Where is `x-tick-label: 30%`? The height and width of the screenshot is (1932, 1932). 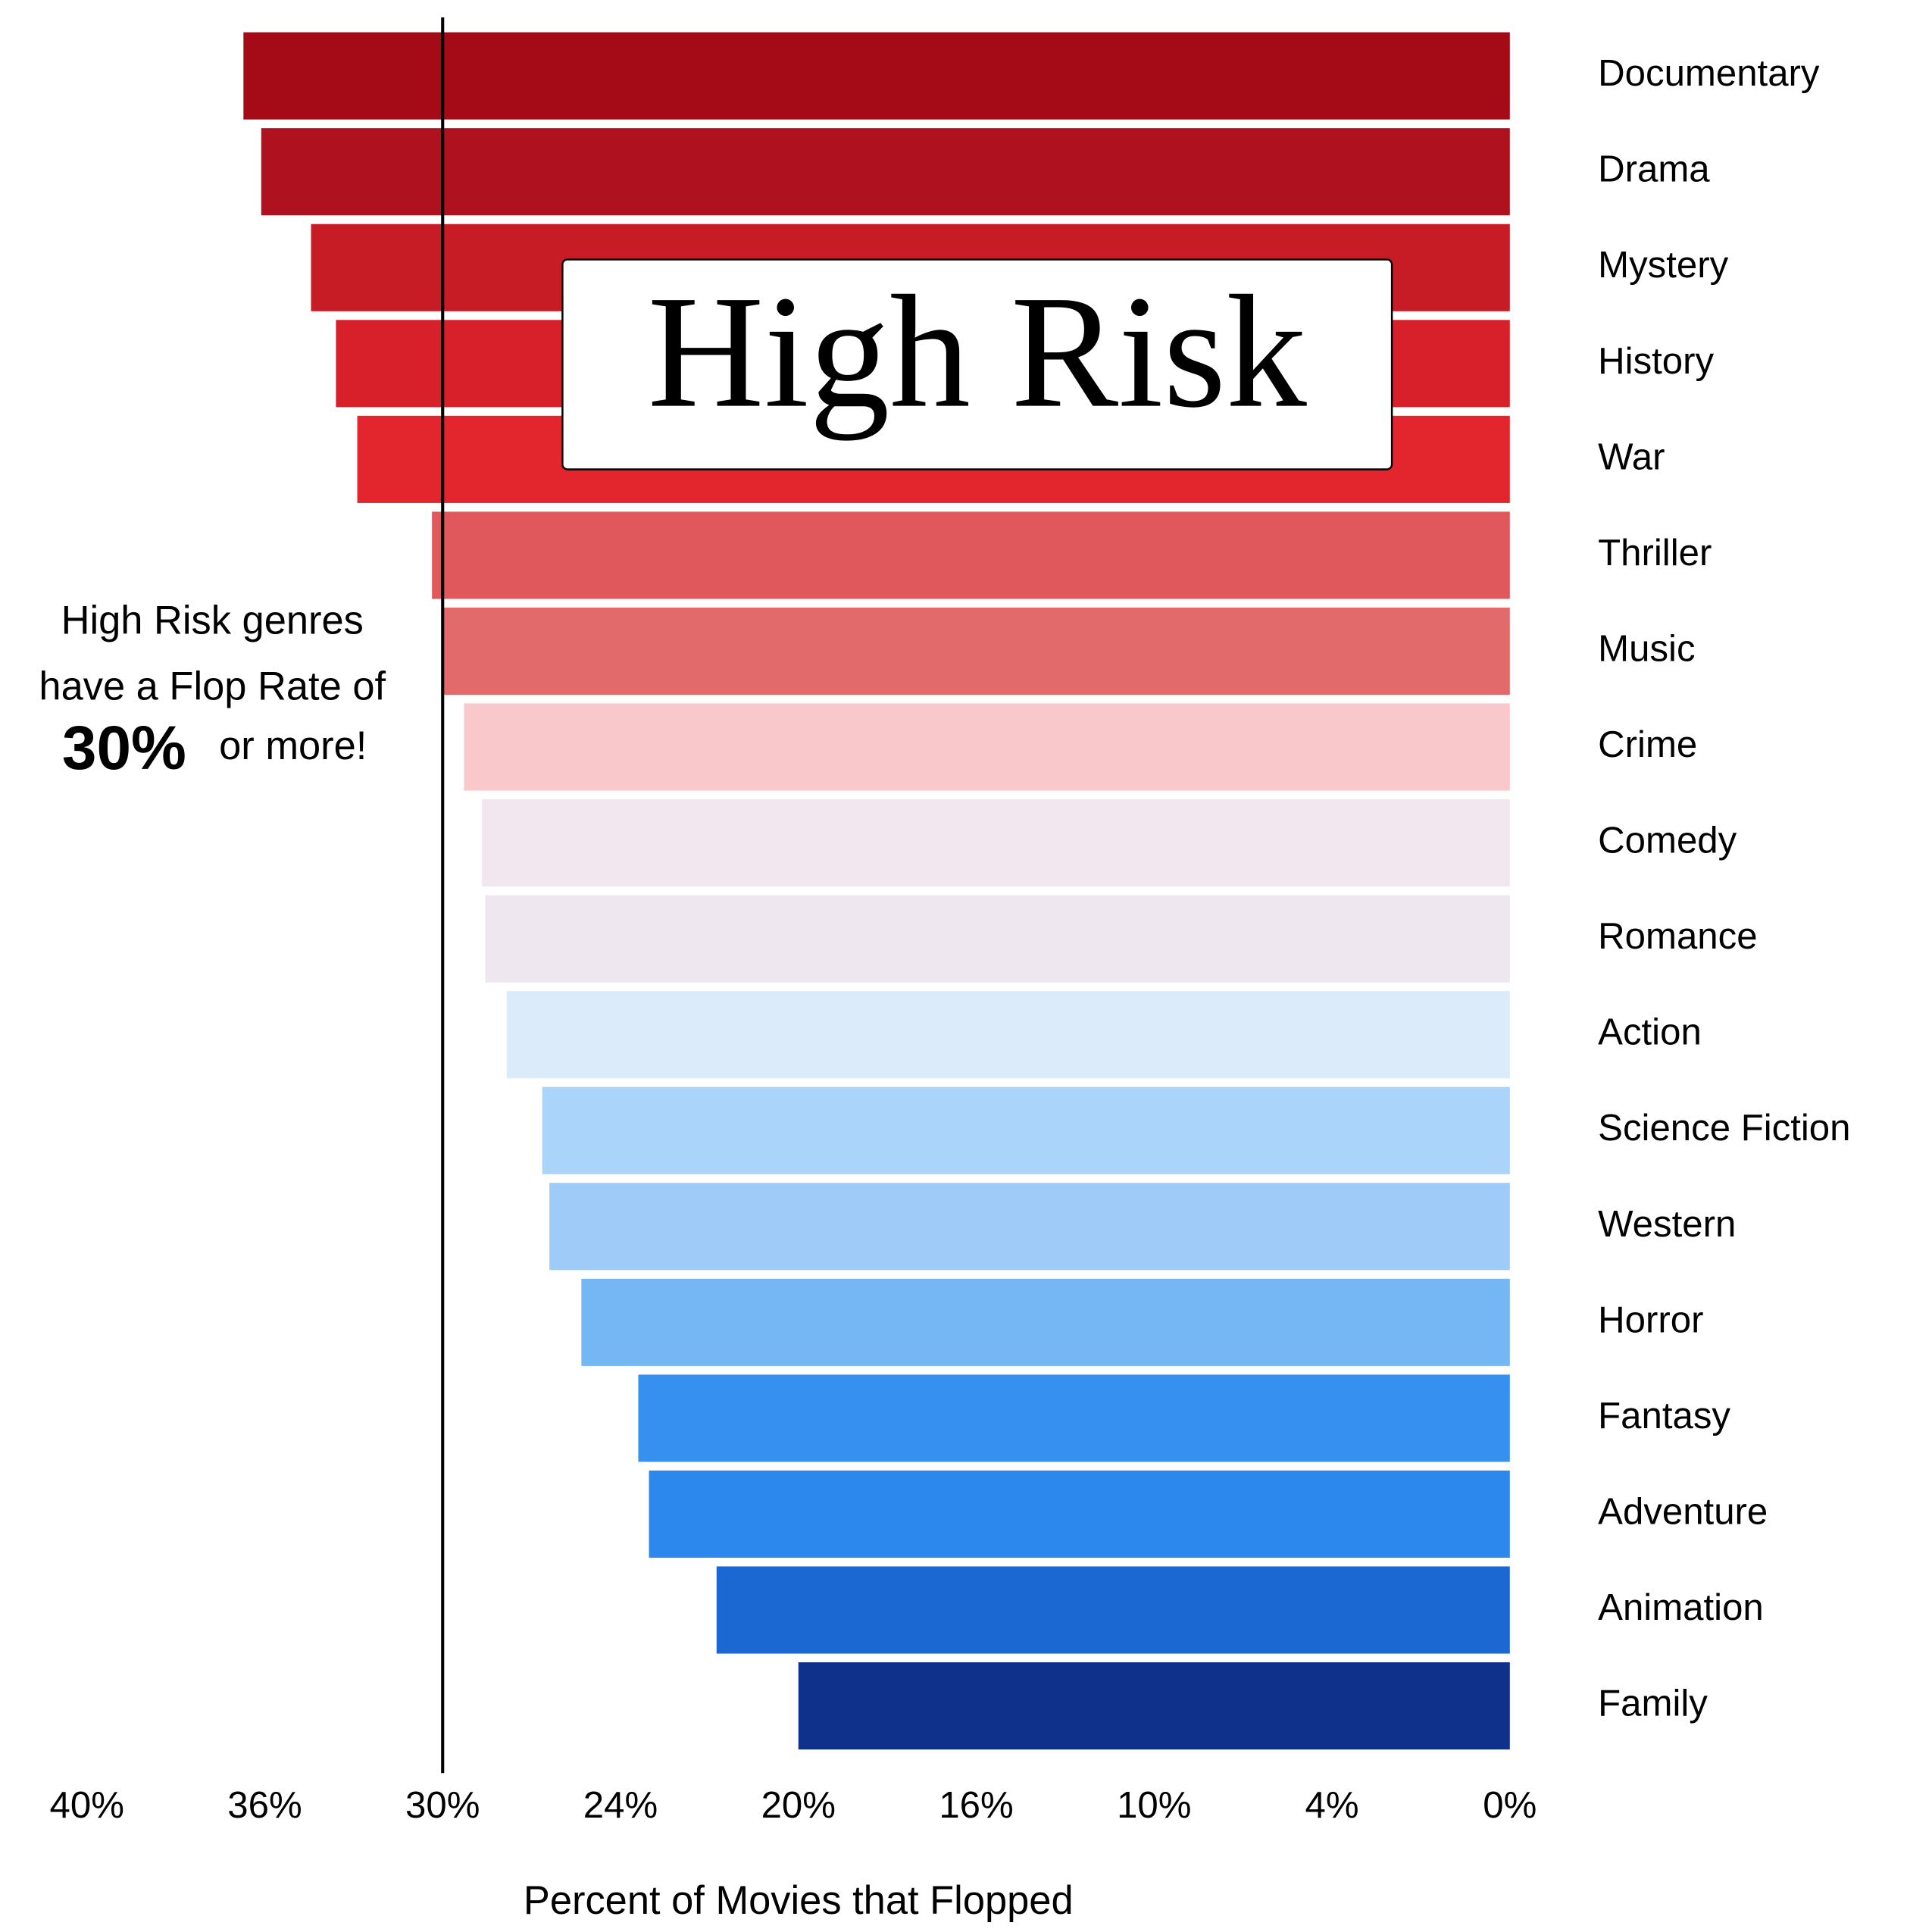 x-tick-label: 30% is located at coordinates (442, 1805).